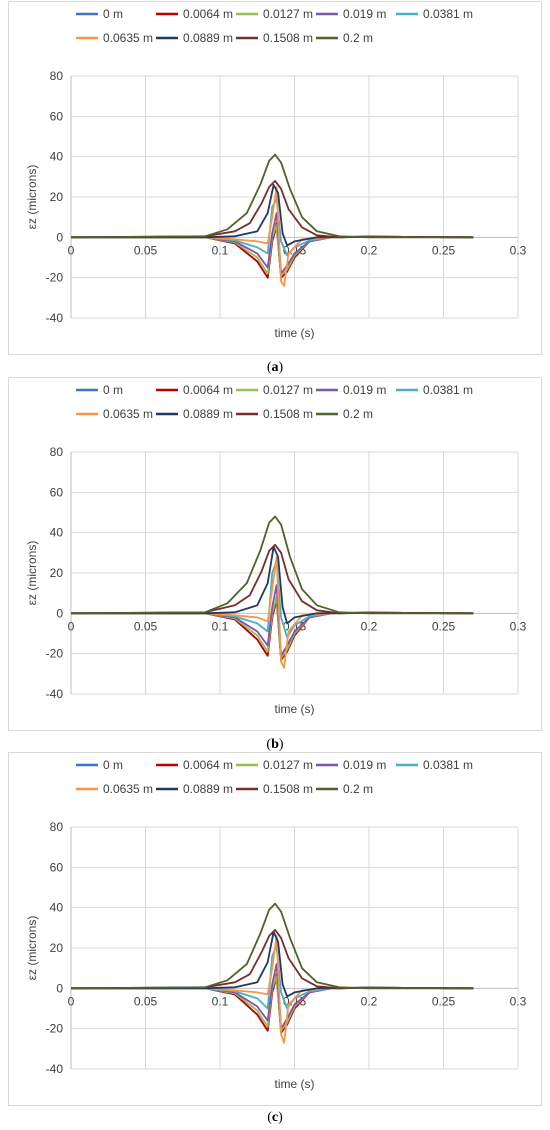  I want to click on caption-b: (b), so click(275, 744).